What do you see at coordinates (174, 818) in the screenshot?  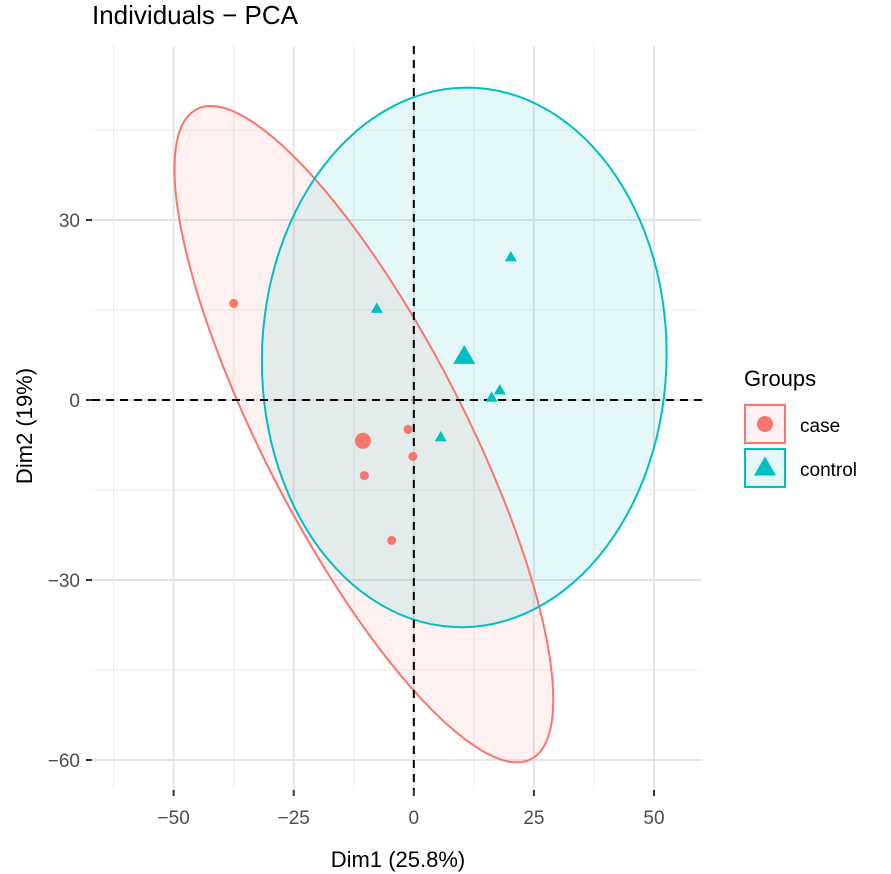 I see `x-tick-label: −50` at bounding box center [174, 818].